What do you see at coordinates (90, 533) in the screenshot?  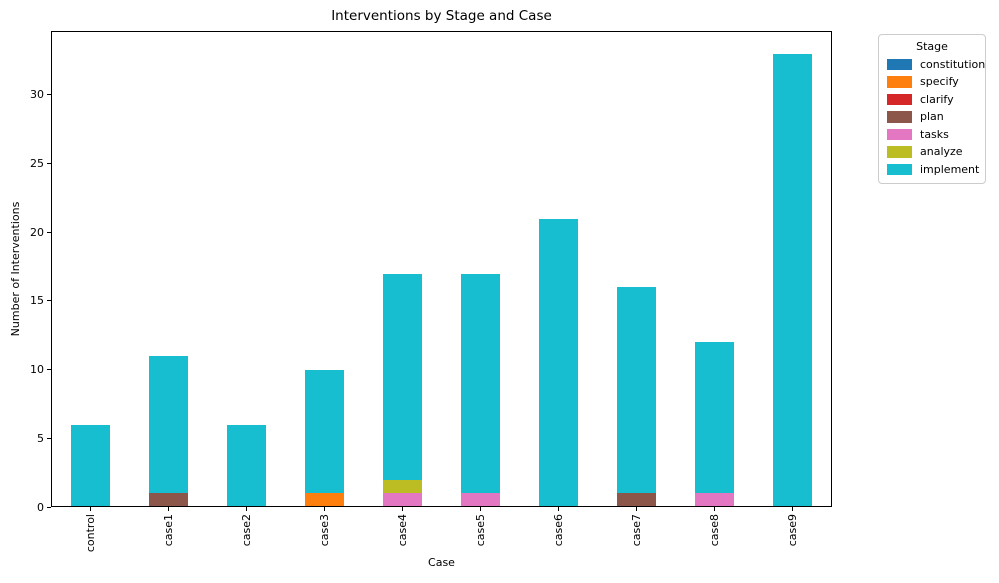 I see `x-tick-label: control` at bounding box center [90, 533].